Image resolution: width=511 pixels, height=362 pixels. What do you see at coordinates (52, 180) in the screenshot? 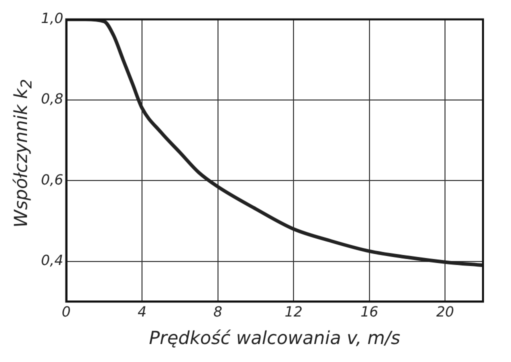
I see `y-tick-label: 0,6` at bounding box center [52, 180].